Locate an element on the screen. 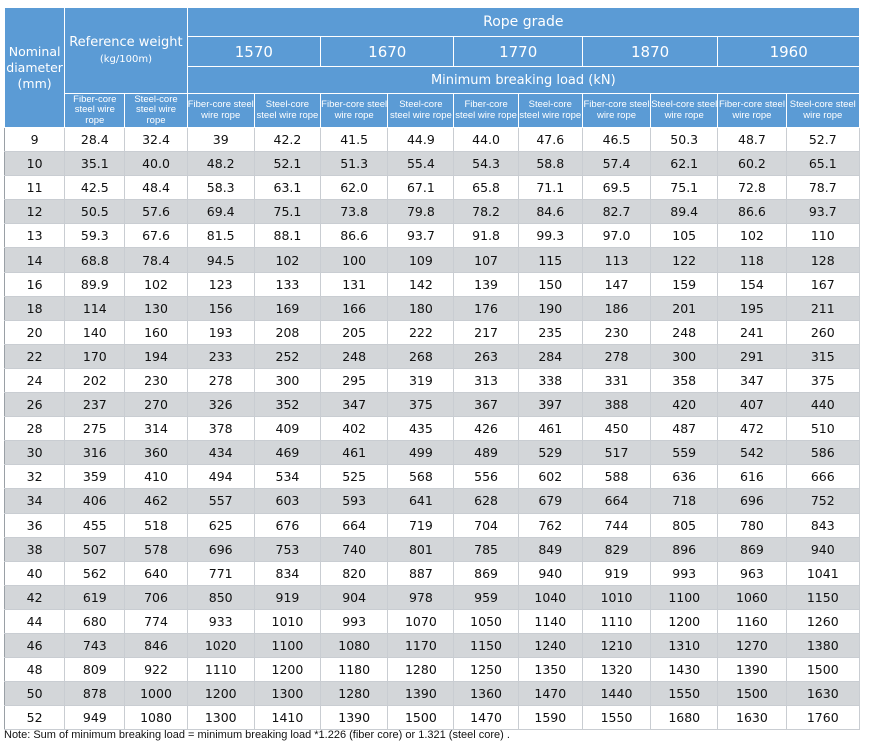  grade-1570-steel-core-cell: 63.1 is located at coordinates (287, 188).